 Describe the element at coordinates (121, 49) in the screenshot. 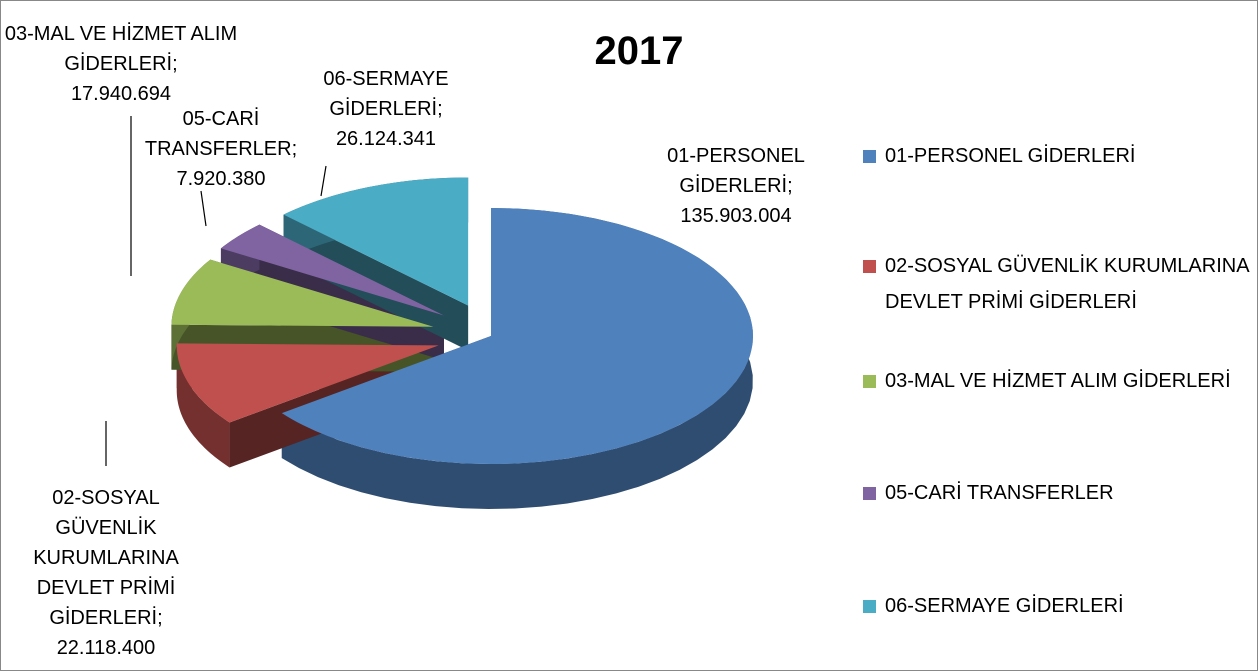

I see `label-name: 03-MAL VE HİZMET ALIM GİDERLERİ` at that location.